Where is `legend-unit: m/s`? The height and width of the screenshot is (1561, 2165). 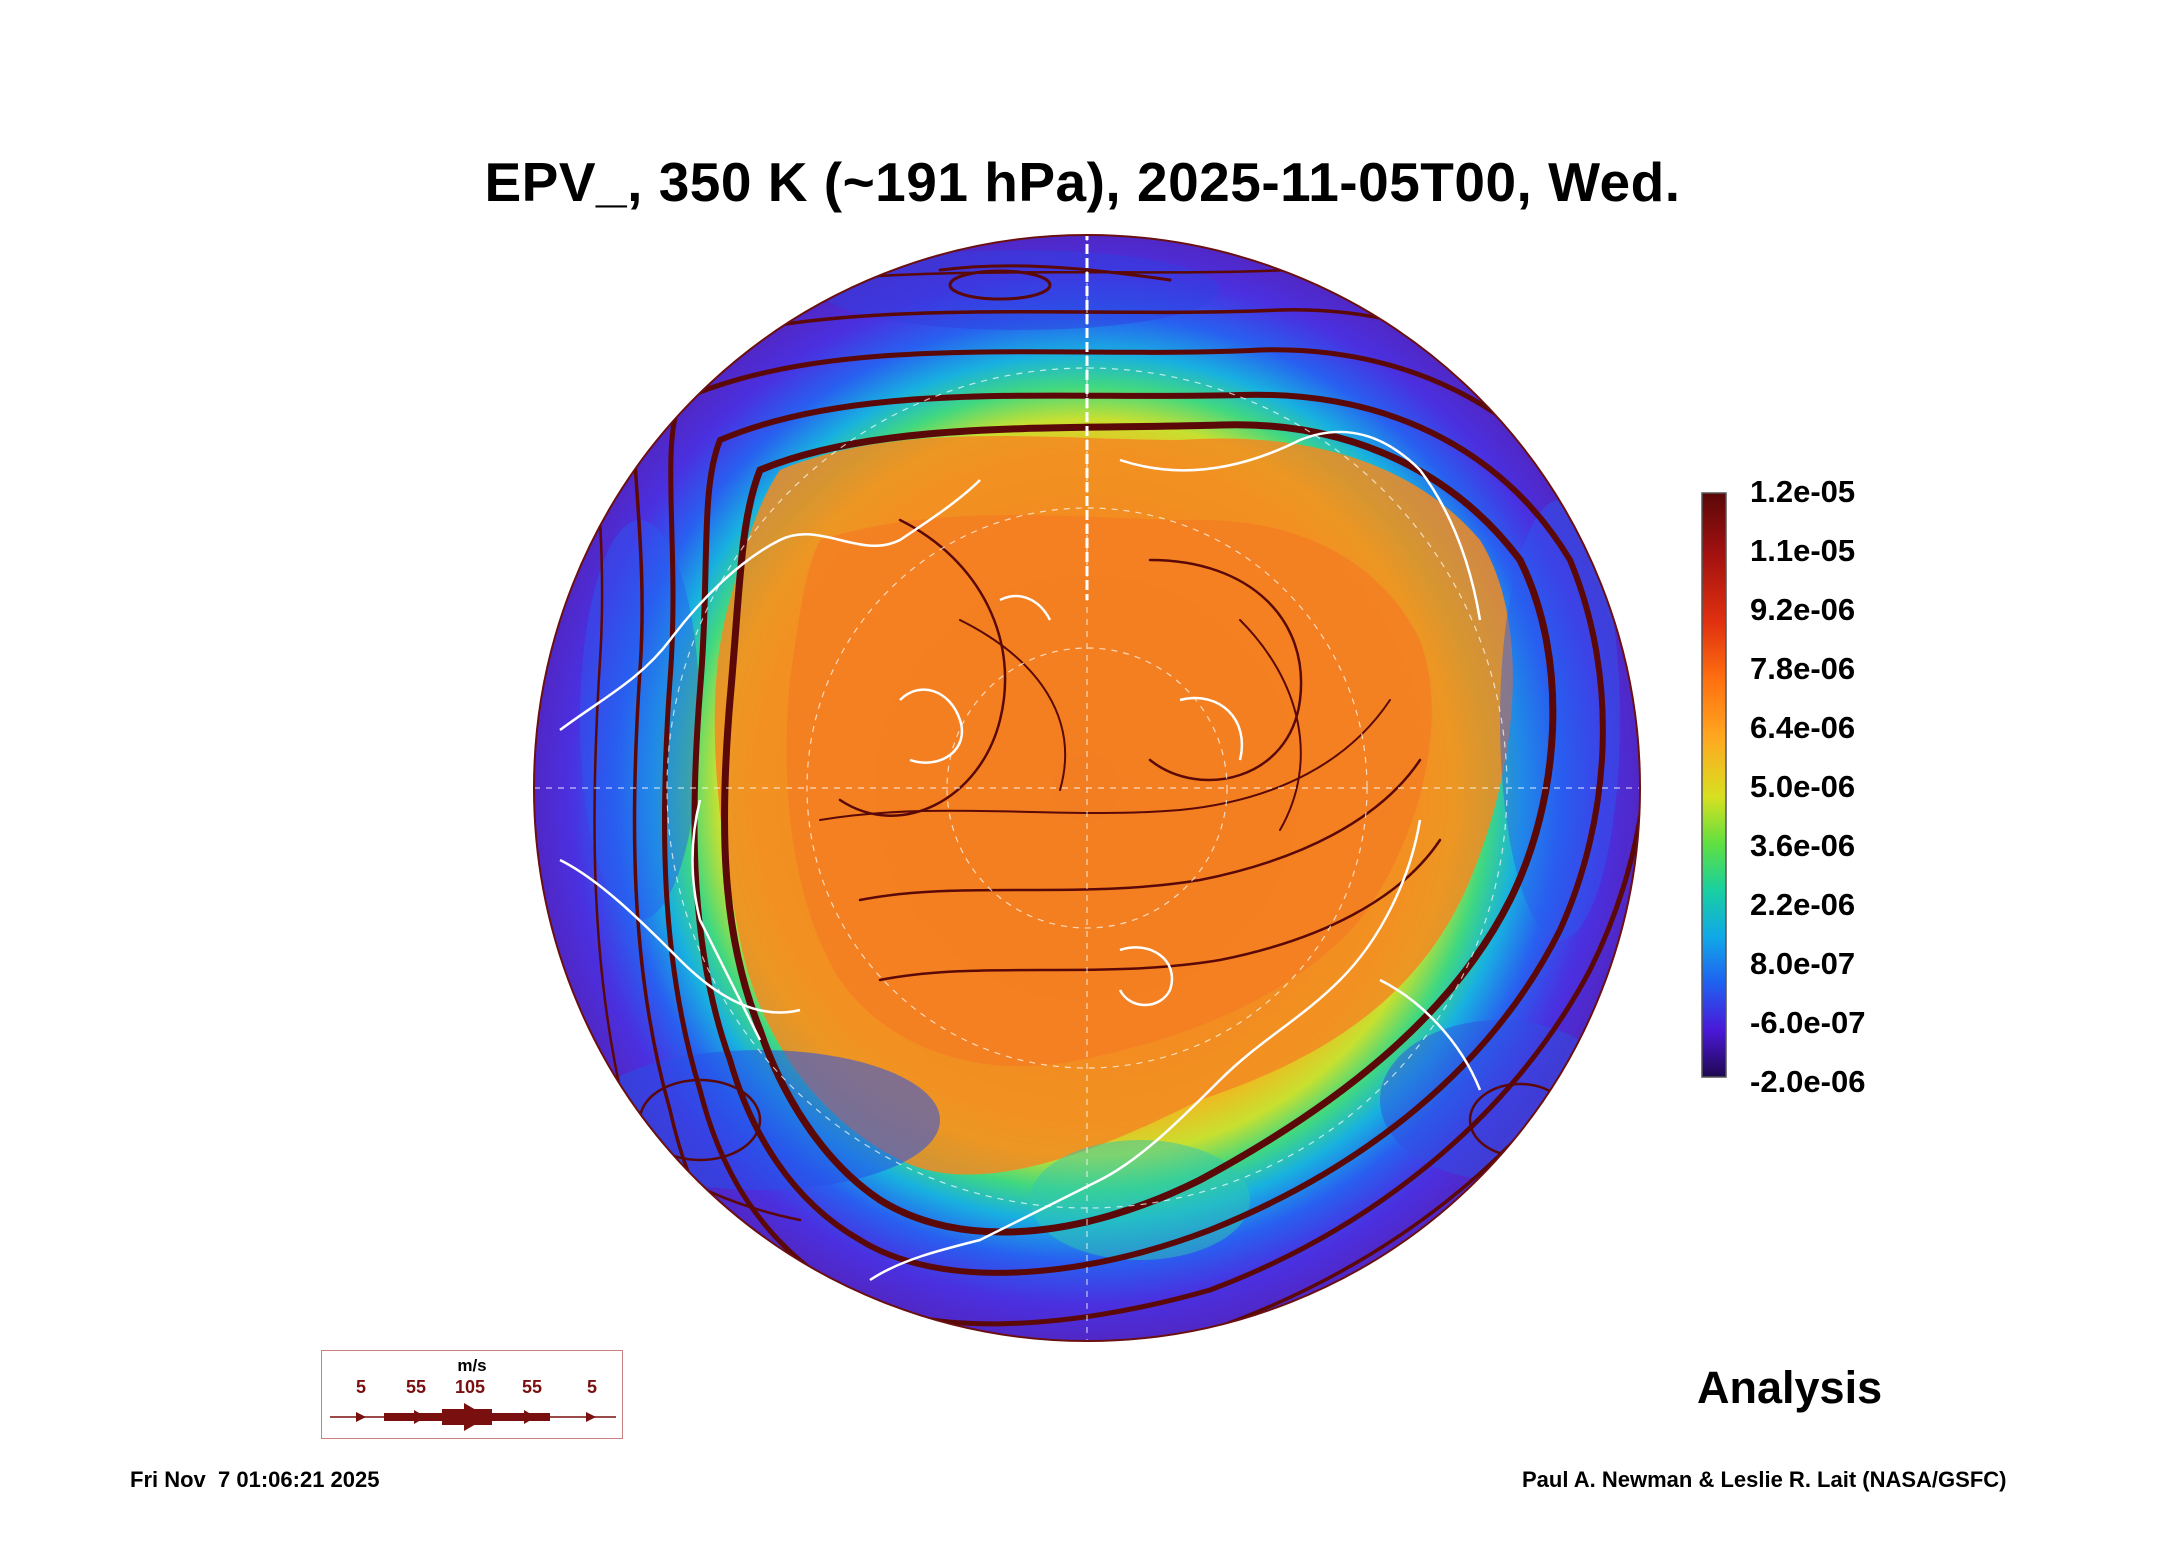 legend-unit: m/s is located at coordinates (472, 1365).